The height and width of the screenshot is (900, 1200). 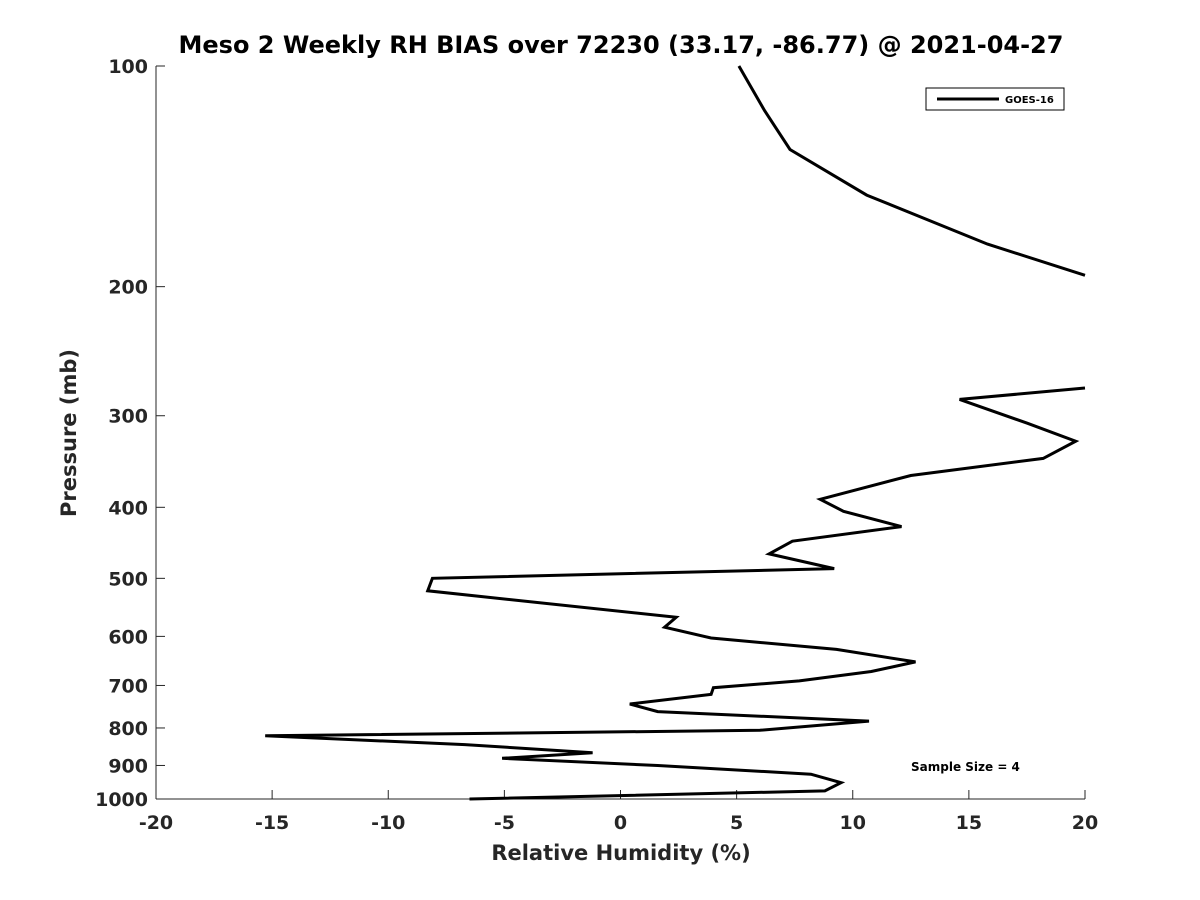 I want to click on y-tick-label: 400, so click(x=128, y=508).